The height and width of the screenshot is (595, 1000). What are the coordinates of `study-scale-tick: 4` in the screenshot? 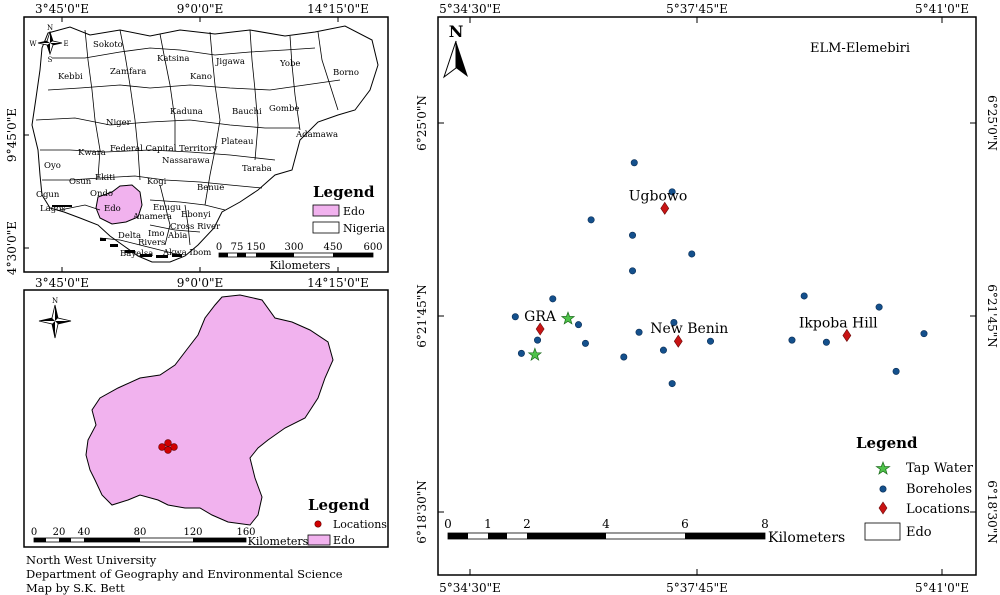 It's located at (606, 524).